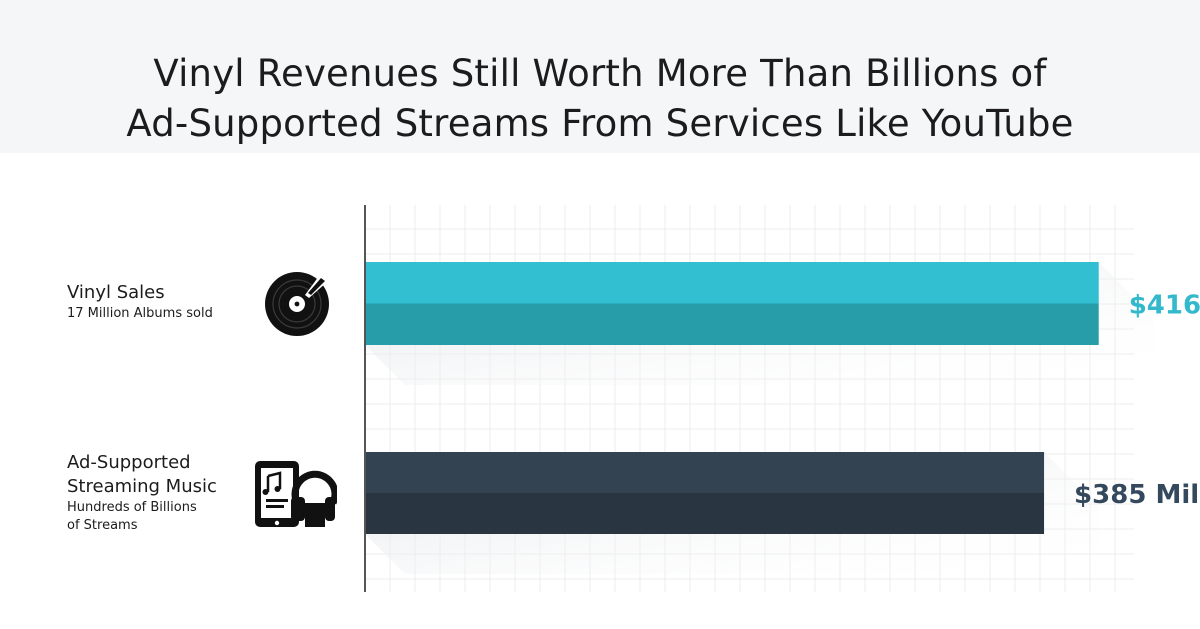 This screenshot has height=629, width=1200. What do you see at coordinates (142, 486) in the screenshot?
I see `category-name-streaming-line-2: Streaming Music` at bounding box center [142, 486].